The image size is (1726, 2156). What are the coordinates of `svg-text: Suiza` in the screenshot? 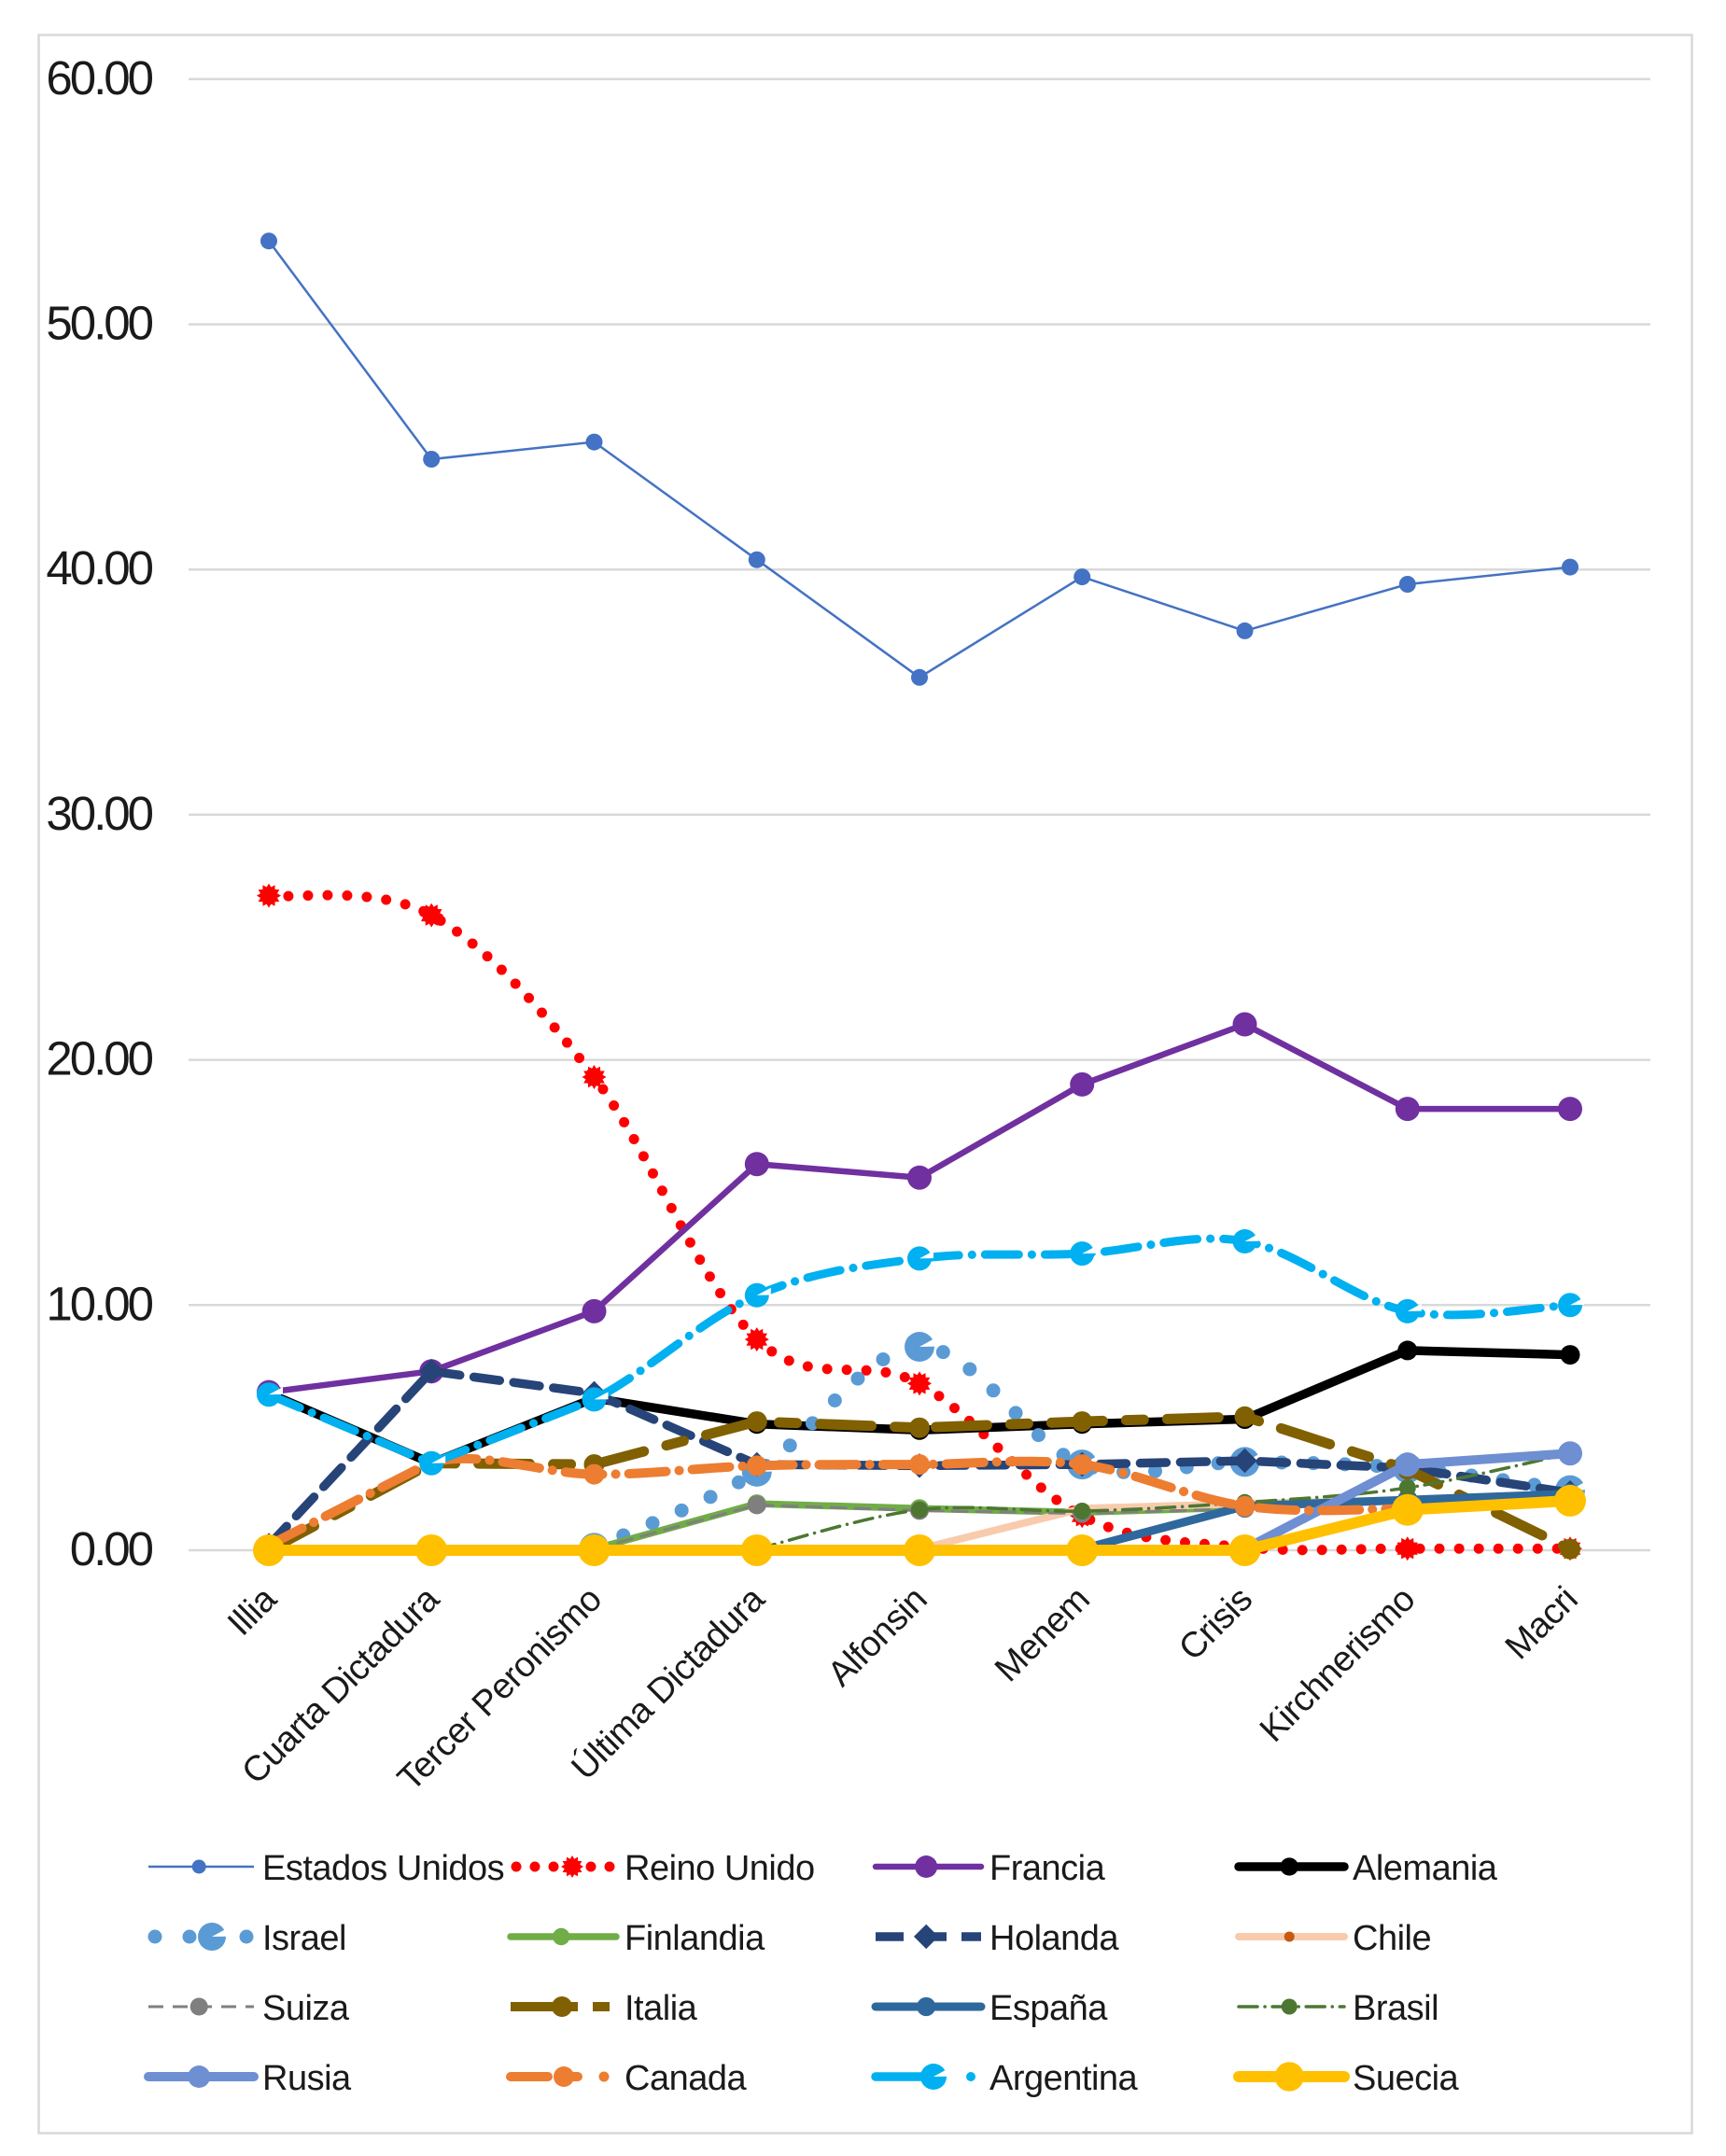 It's located at (306, 2008).